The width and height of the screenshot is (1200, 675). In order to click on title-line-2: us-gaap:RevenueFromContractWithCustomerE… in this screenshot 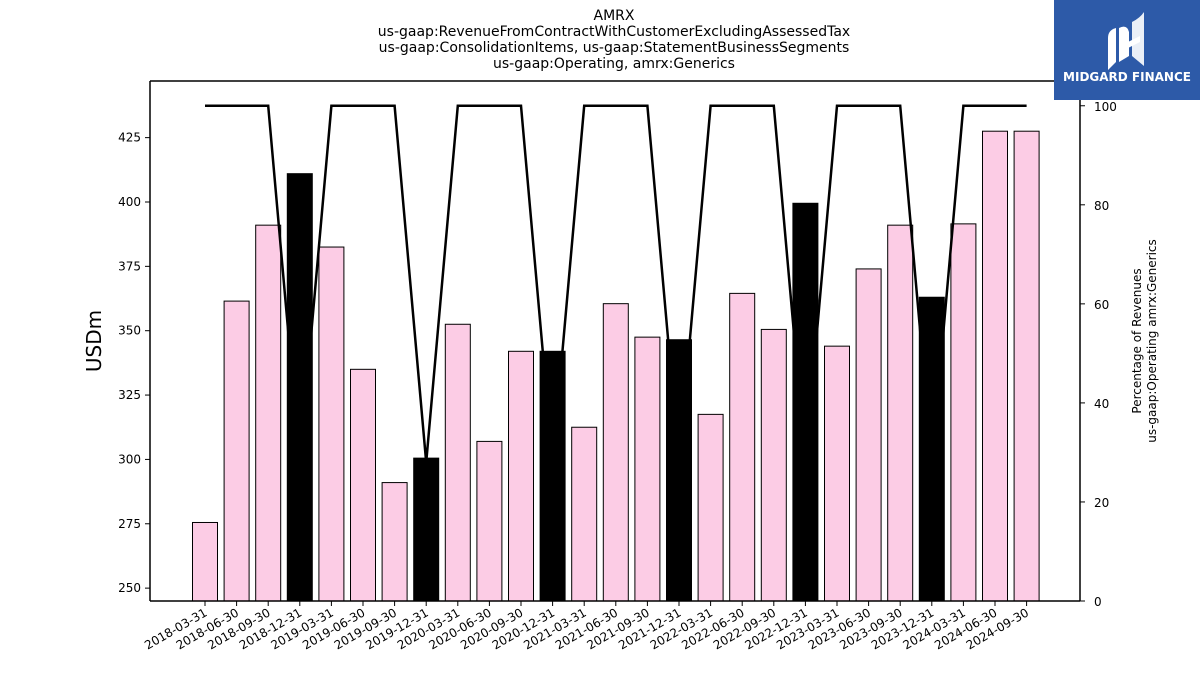, I will do `click(614, 32)`.